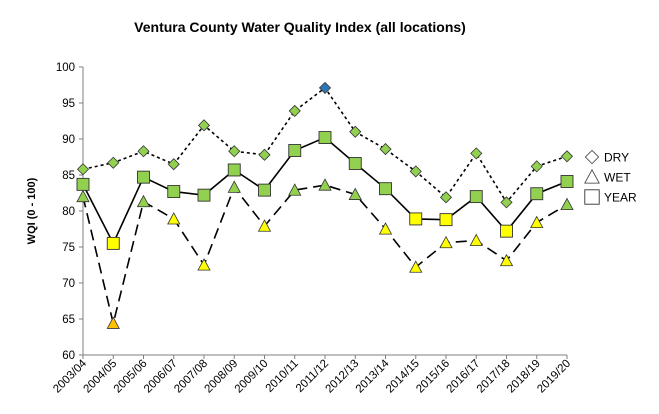 Image resolution: width=659 pixels, height=414 pixels. Describe the element at coordinates (620, 198) in the screenshot. I see `legend-label-year: YEAR` at that location.